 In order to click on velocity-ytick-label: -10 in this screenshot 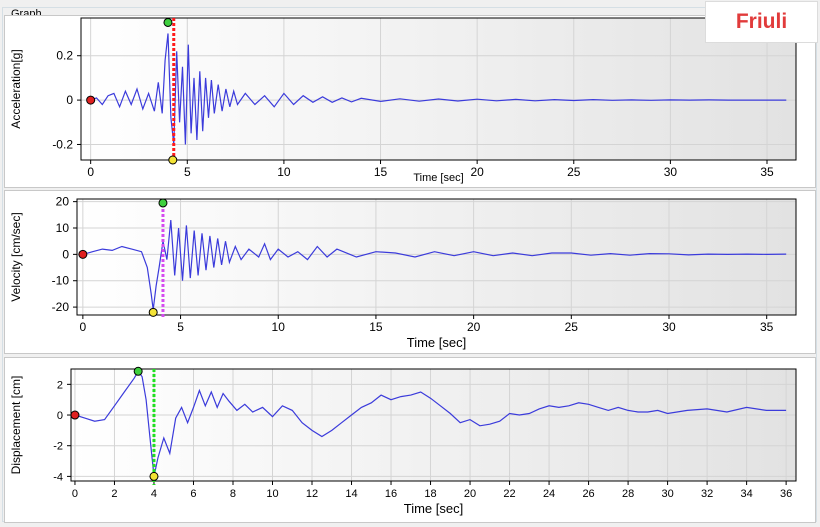, I will do `click(61, 281)`.